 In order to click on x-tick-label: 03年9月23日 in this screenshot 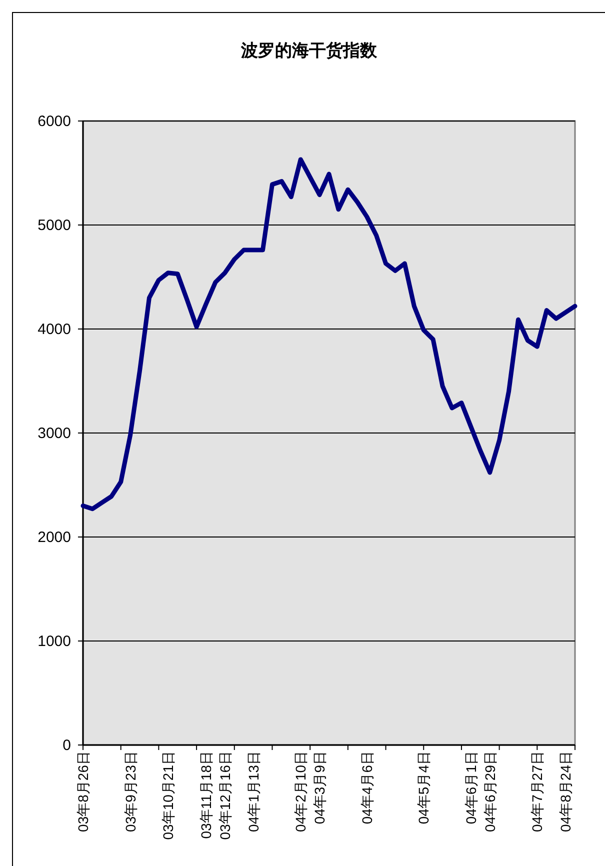, I will do `click(130, 791)`.